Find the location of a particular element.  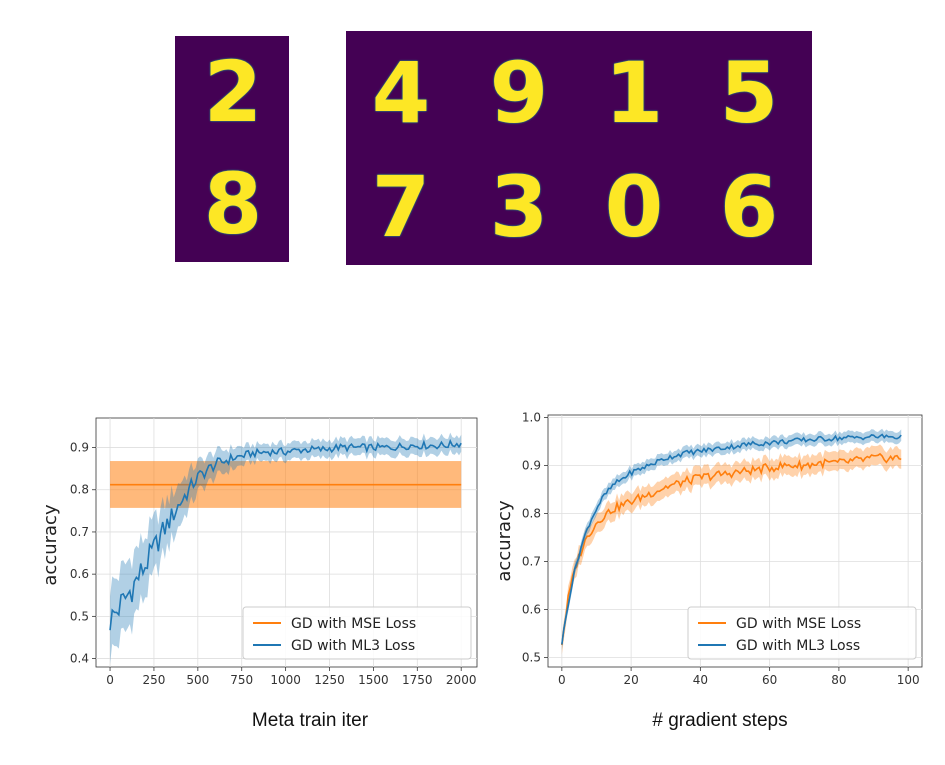

query-digit: 7 is located at coordinates (401, 207).